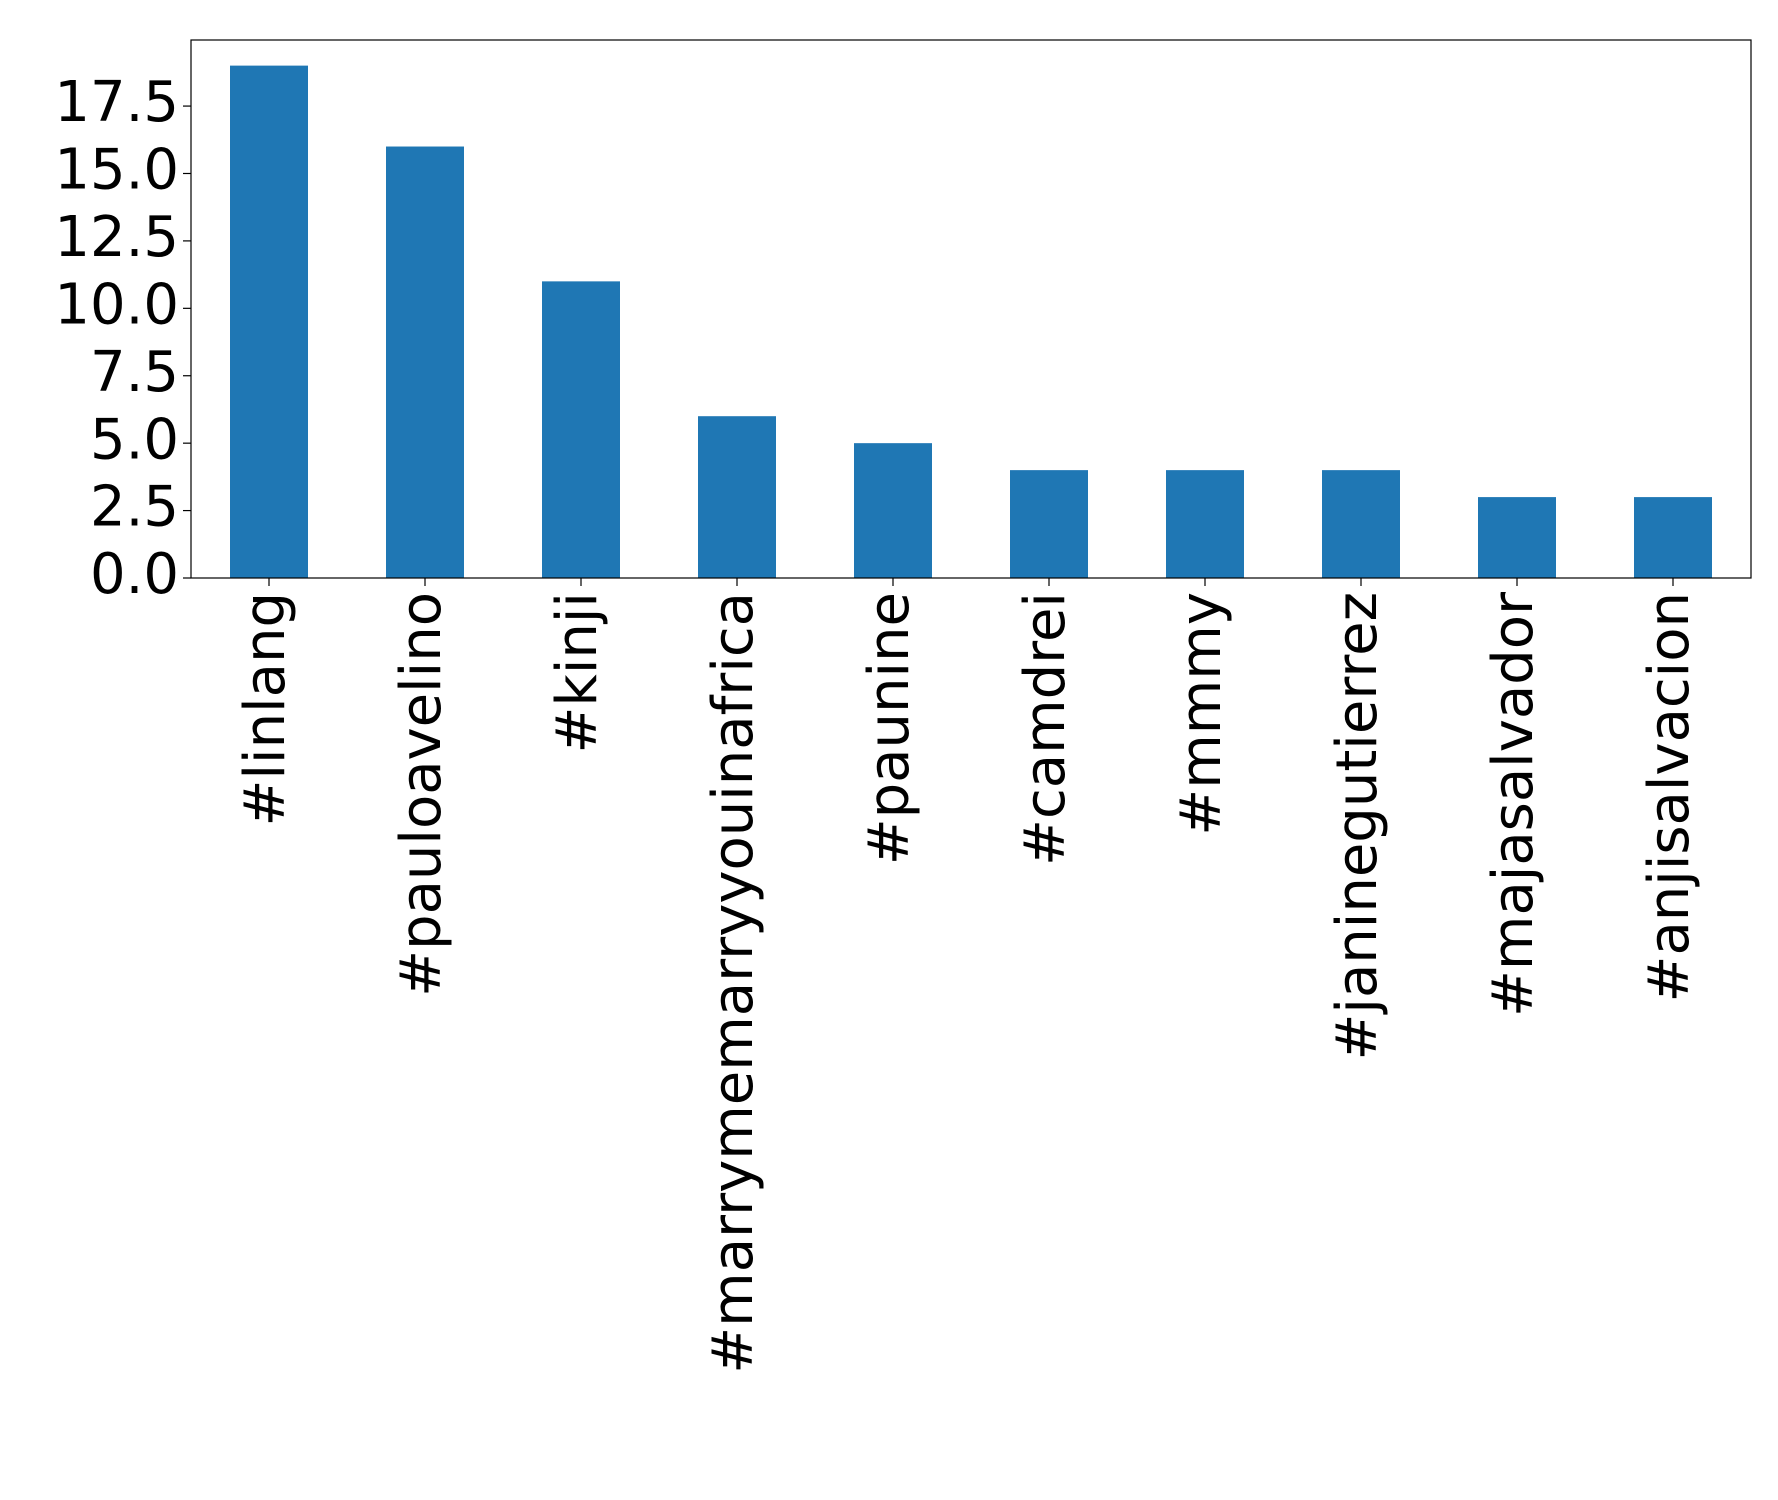 This screenshot has width=1778, height=1500. I want to click on x-tick-label: #linlang, so click(265, 709).